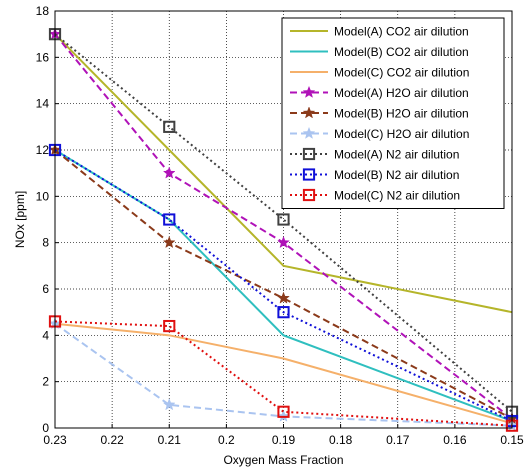 Image resolution: width=525 pixels, height=475 pixels. What do you see at coordinates (112, 440) in the screenshot?
I see `x-tick-label: 0.22` at bounding box center [112, 440].